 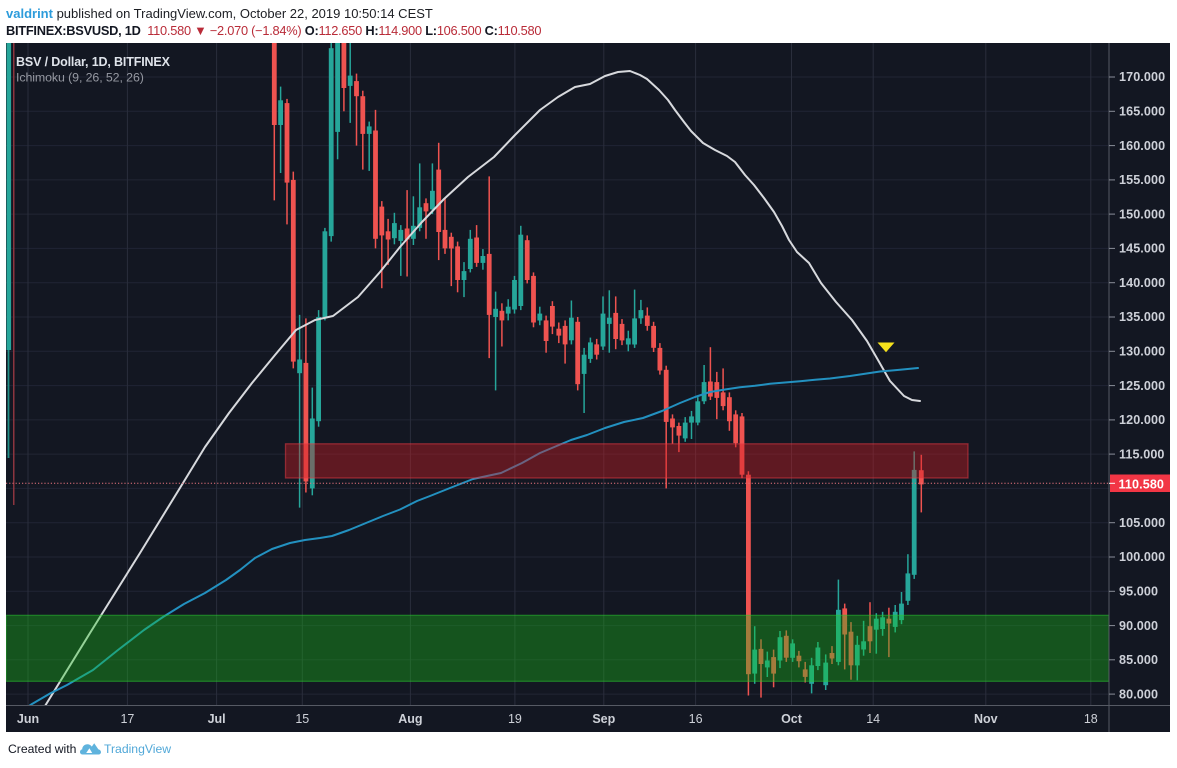 I want to click on svg-text: Nov, so click(x=986, y=719).